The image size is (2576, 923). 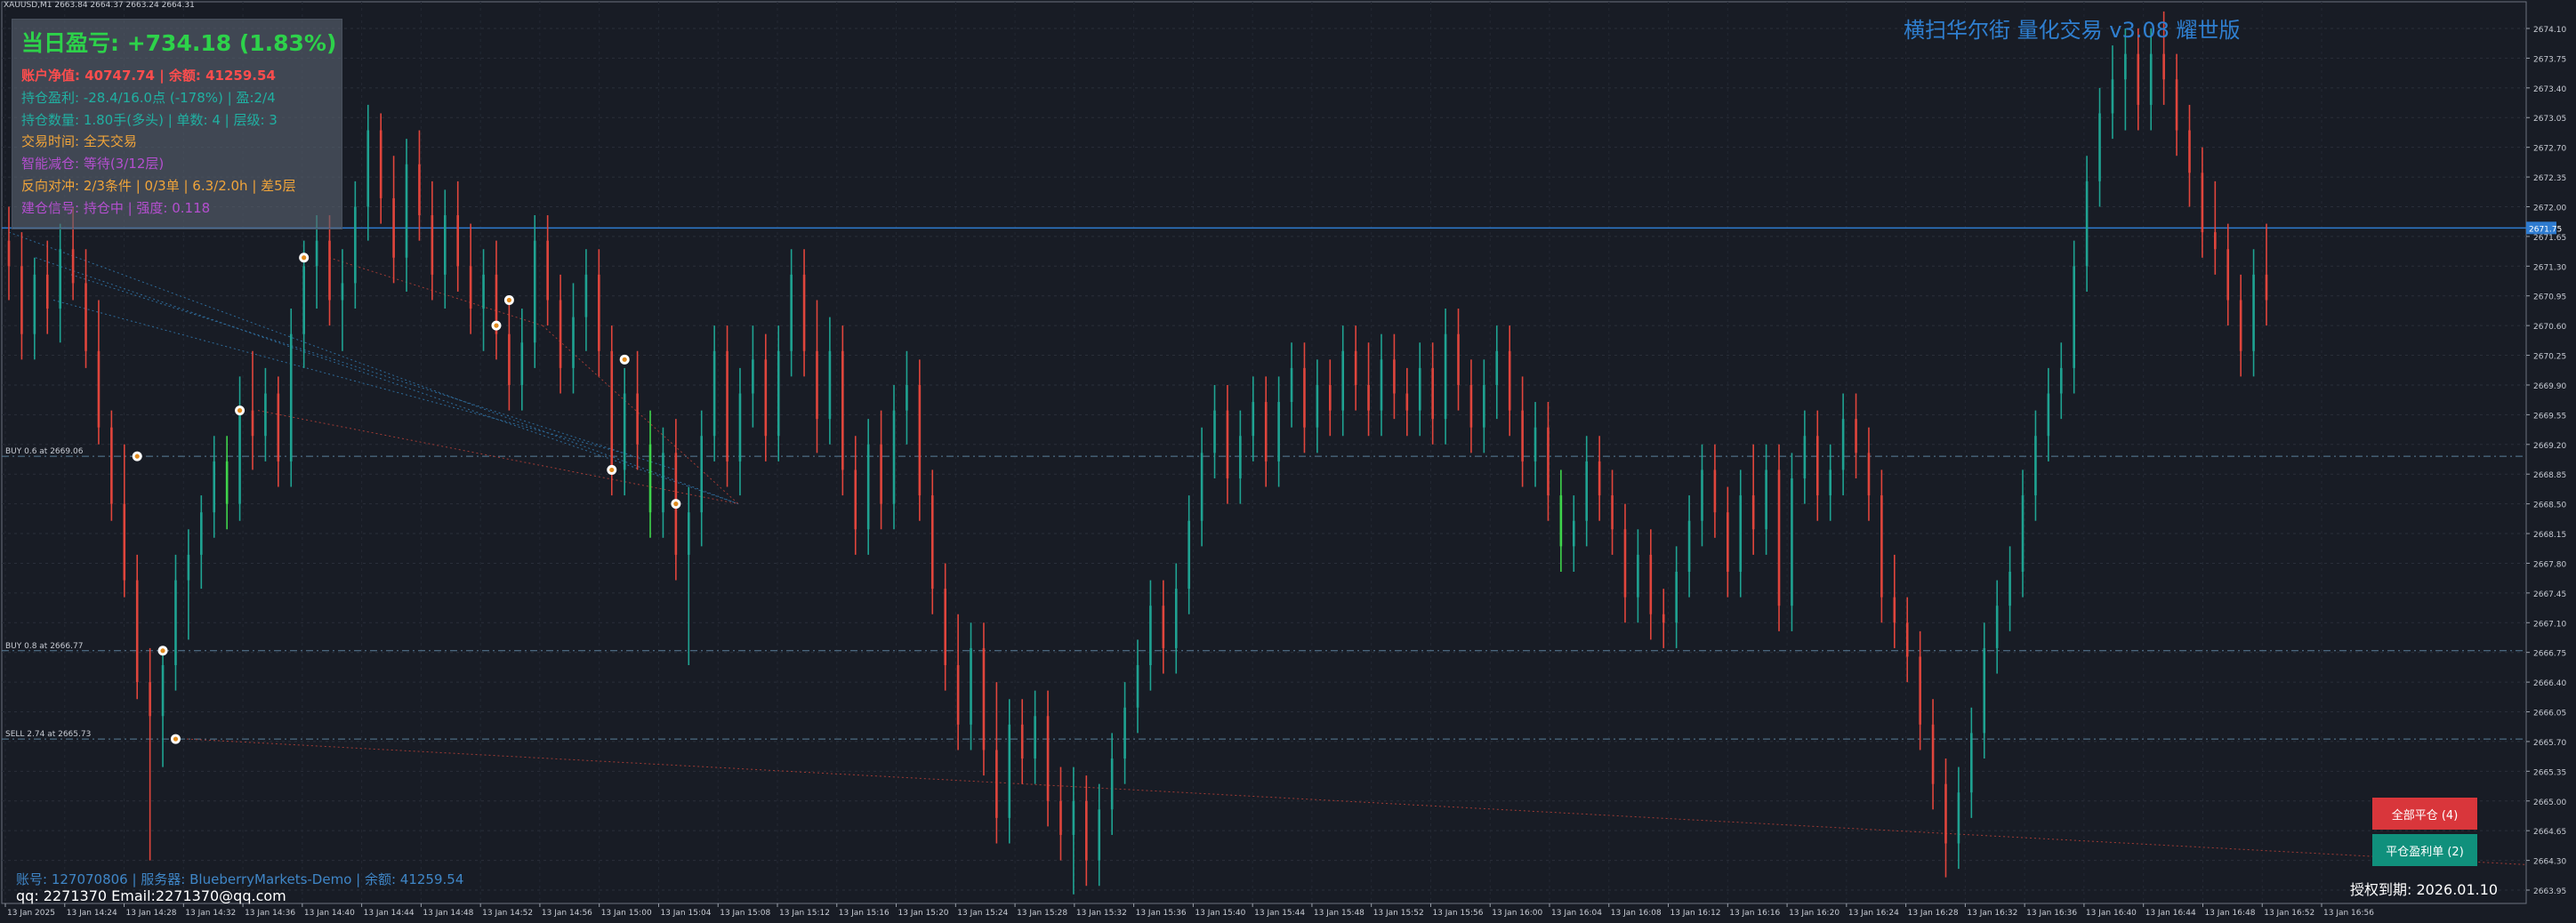 I want to click on time-axis-label: 13 Jan 14:28, so click(x=151, y=914).